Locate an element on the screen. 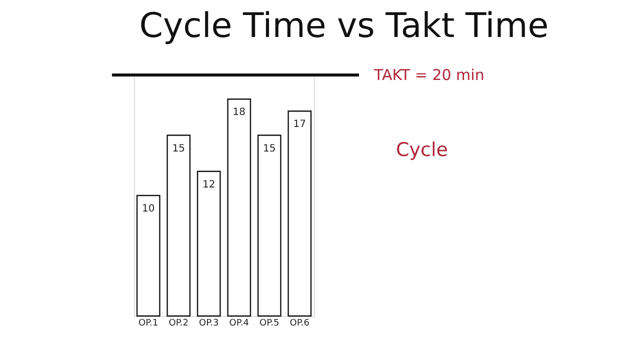 The height and width of the screenshot is (360, 640). data-label: 10 is located at coordinates (148, 209).